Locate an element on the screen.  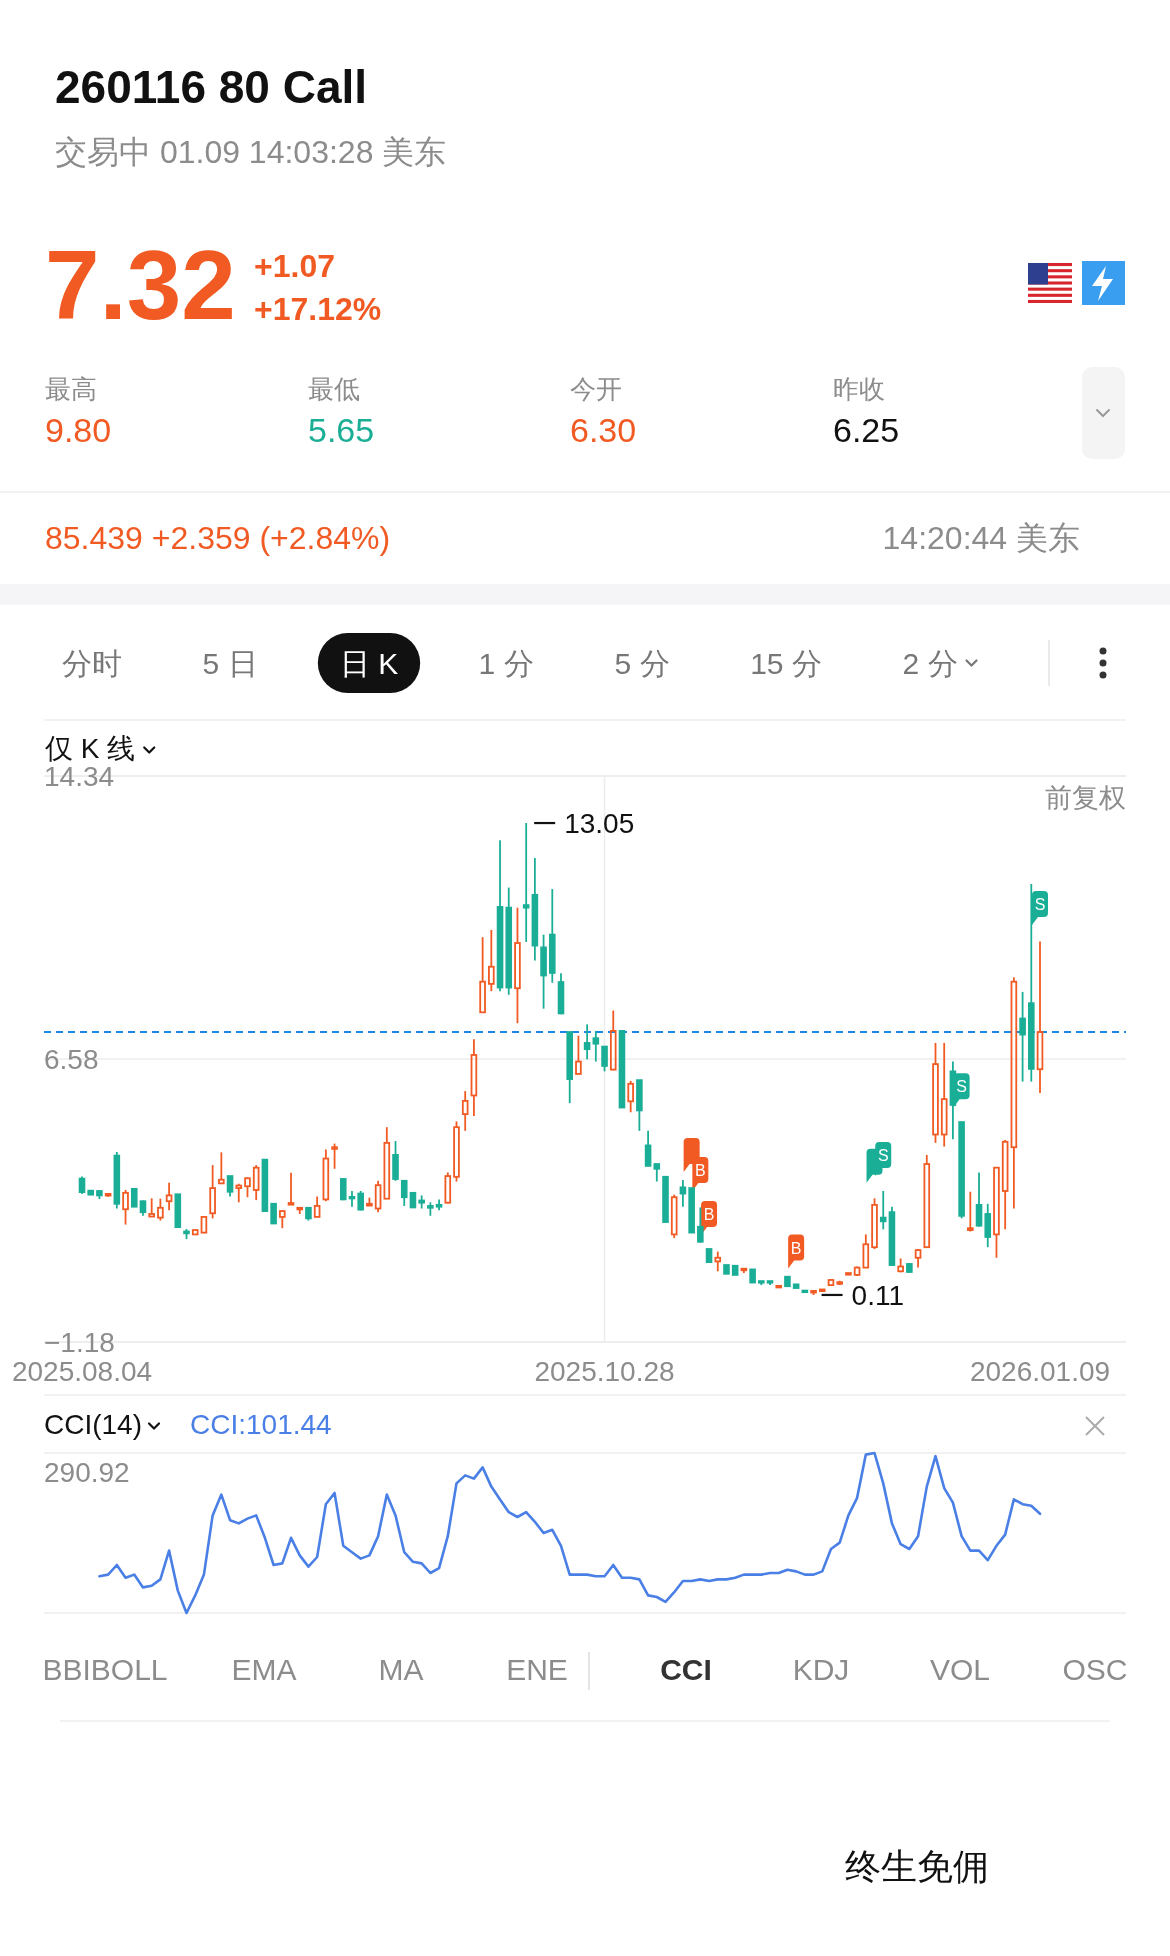
x-tick-label: 2025.08.04 is located at coordinates (82, 1371).